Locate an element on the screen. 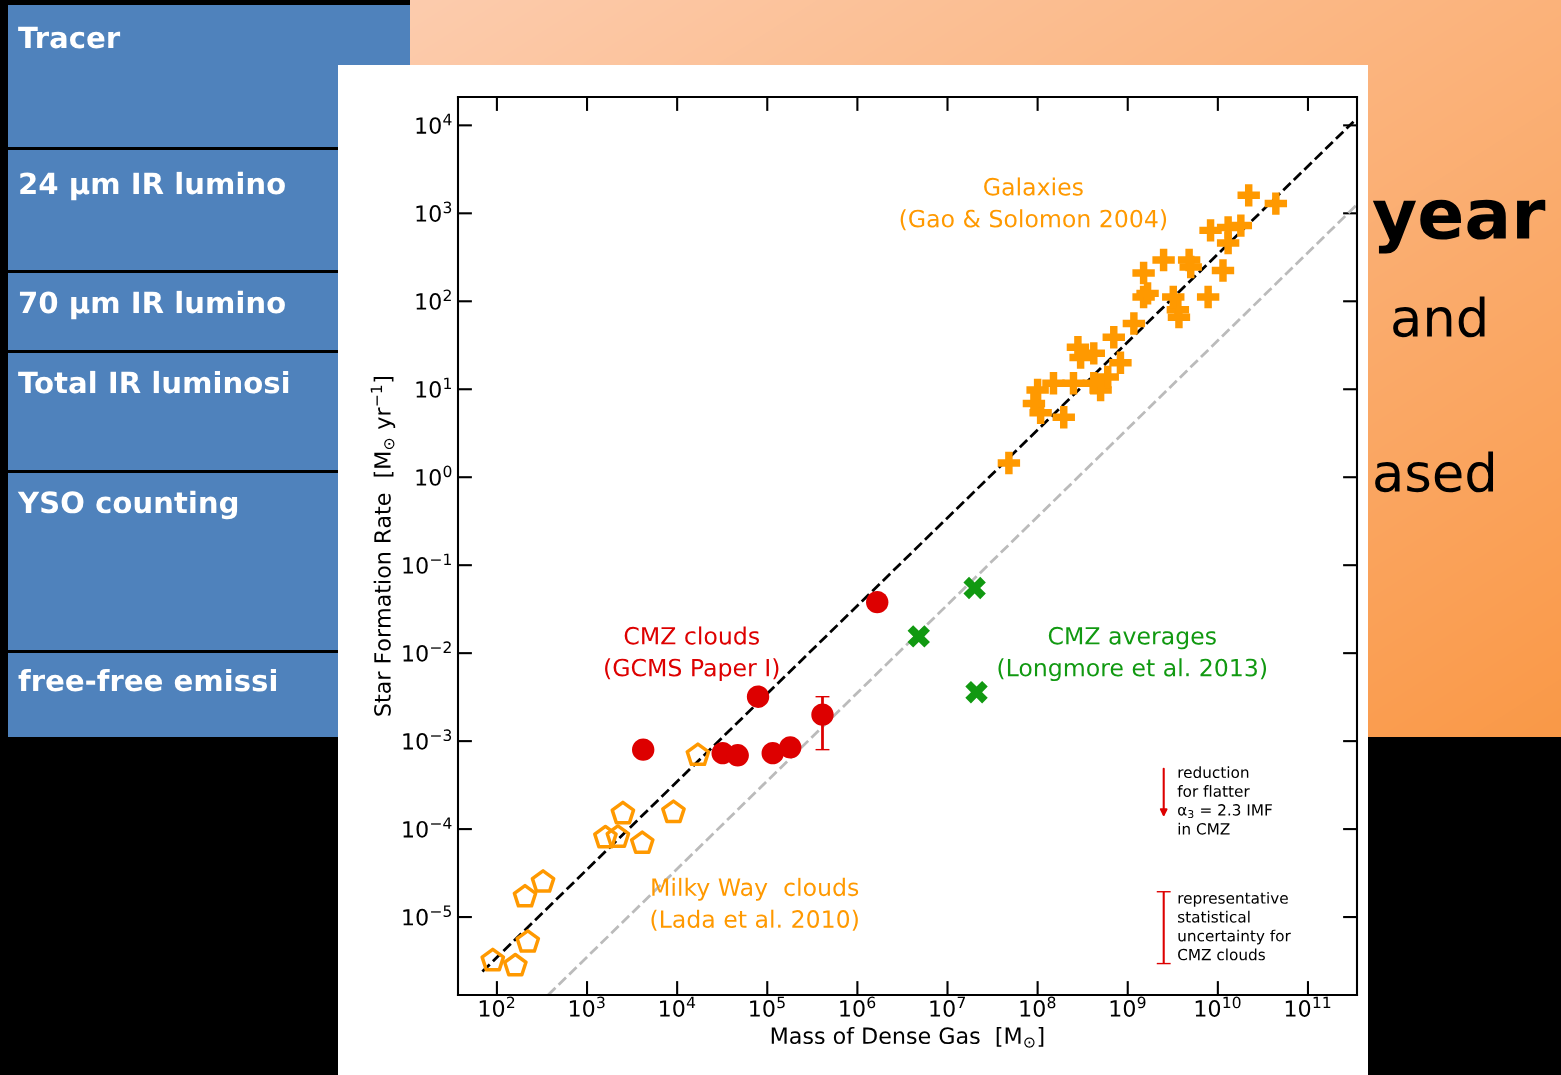 The image size is (1561, 1075). text: 24 μm IR lumino is located at coordinates (152, 186).